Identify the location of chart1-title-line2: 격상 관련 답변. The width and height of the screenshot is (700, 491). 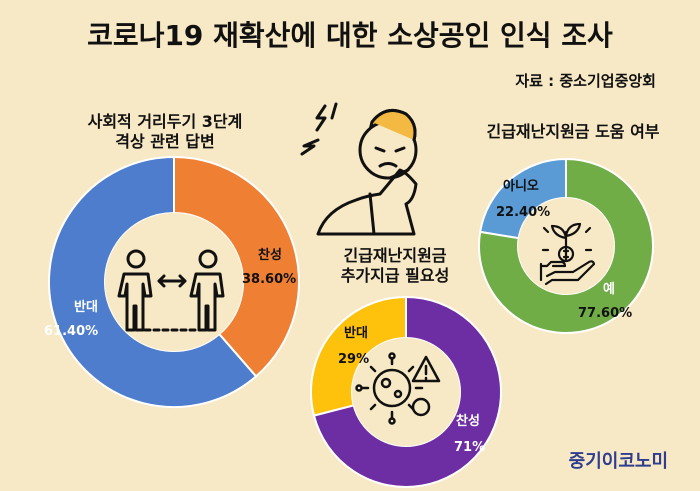
(165, 141).